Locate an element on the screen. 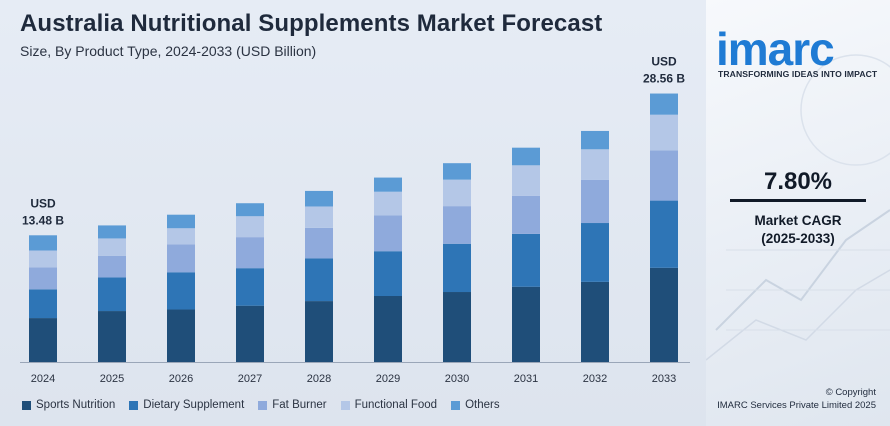 The height and width of the screenshot is (426, 890). bar-segment-2029-dietary-supplement is located at coordinates (388, 274).